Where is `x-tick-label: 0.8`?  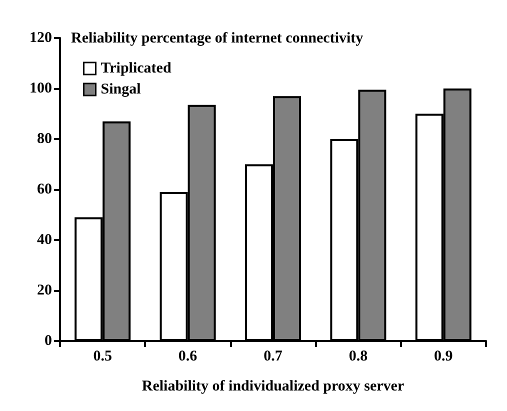
x-tick-label: 0.8 is located at coordinates (358, 356).